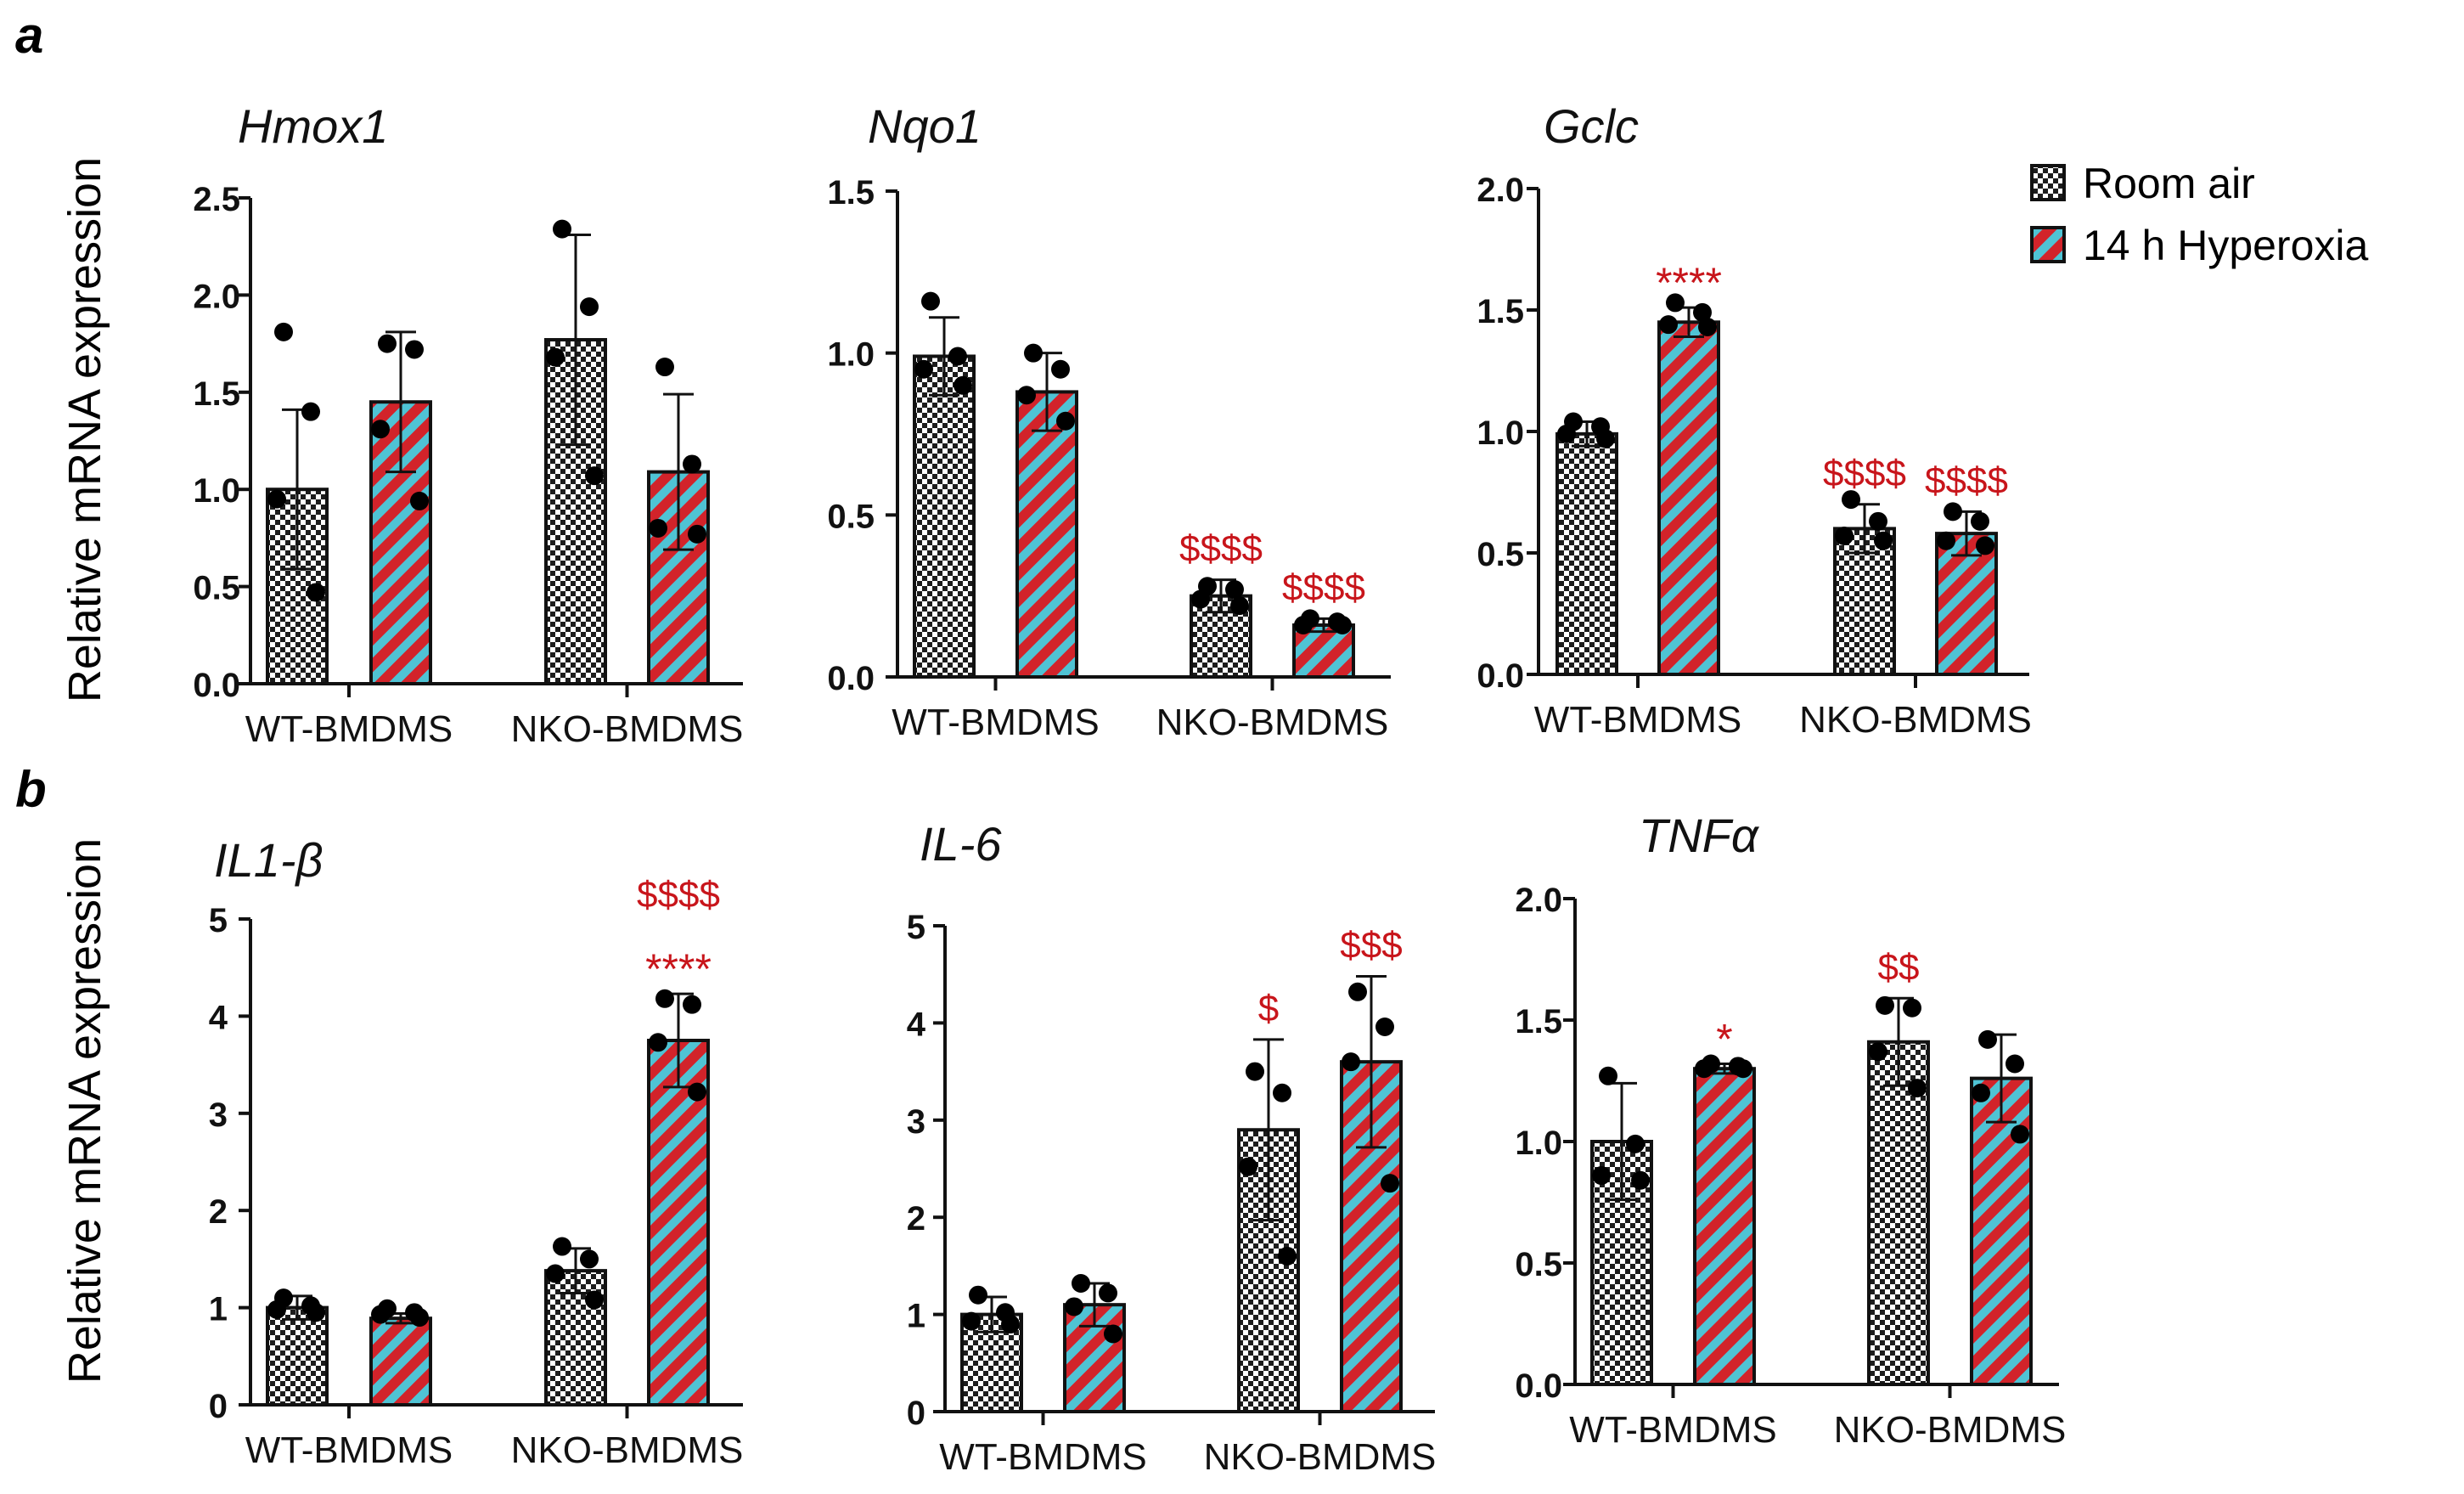  What do you see at coordinates (1371, 945) in the screenshot?
I see `significance-dollars: $$$` at bounding box center [1371, 945].